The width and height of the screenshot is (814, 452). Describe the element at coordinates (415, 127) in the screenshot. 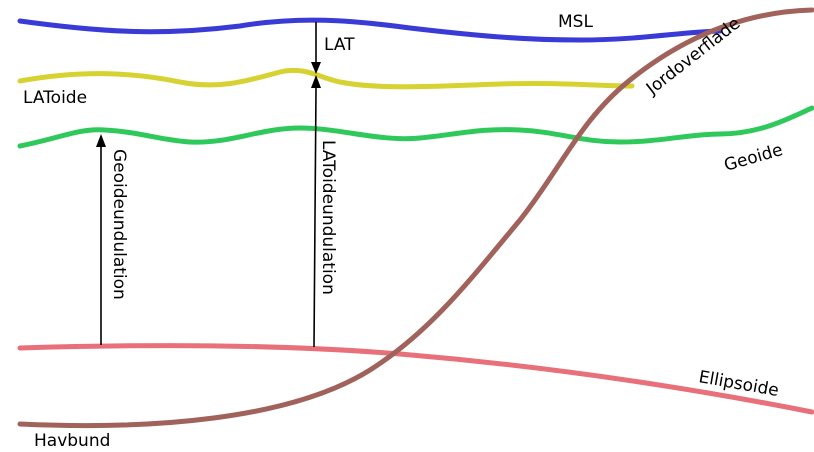

I see `geoide-curve` at that location.